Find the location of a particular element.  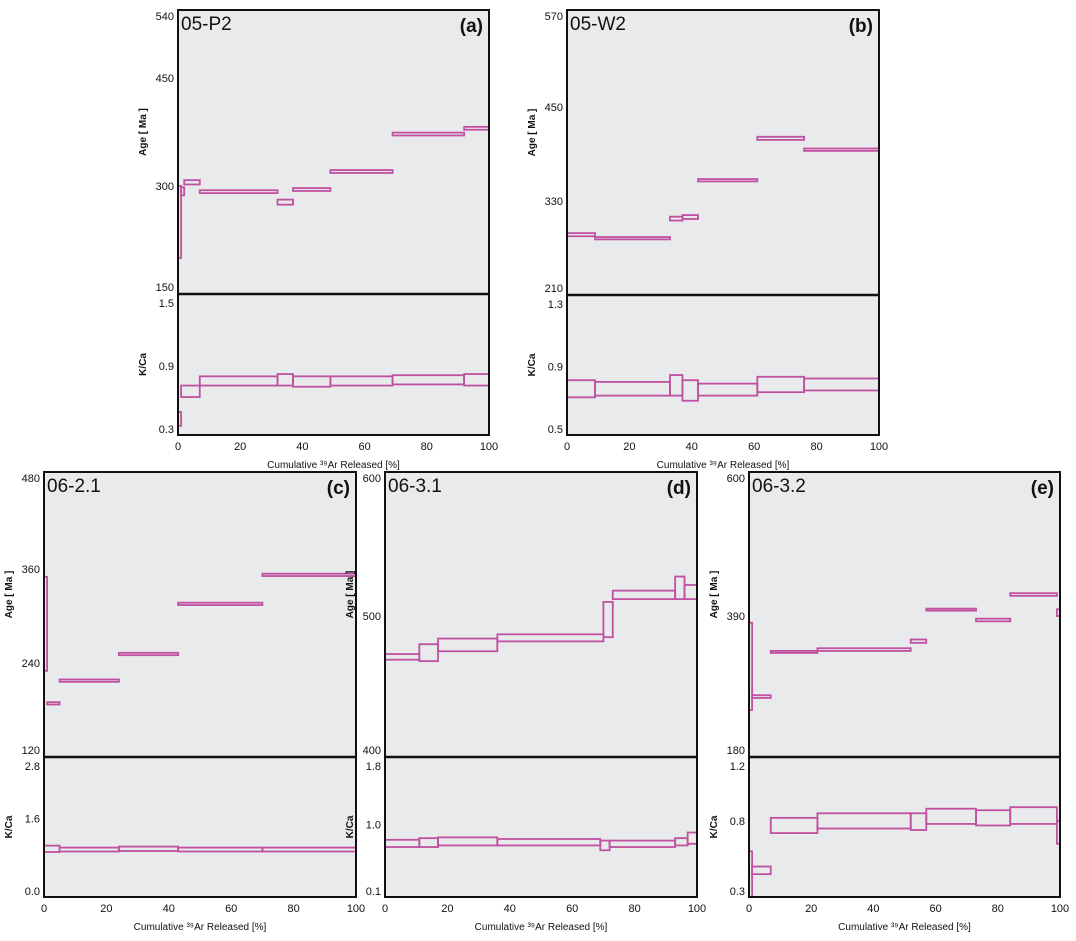

age-tick-label: 500 is located at coordinates (372, 617).